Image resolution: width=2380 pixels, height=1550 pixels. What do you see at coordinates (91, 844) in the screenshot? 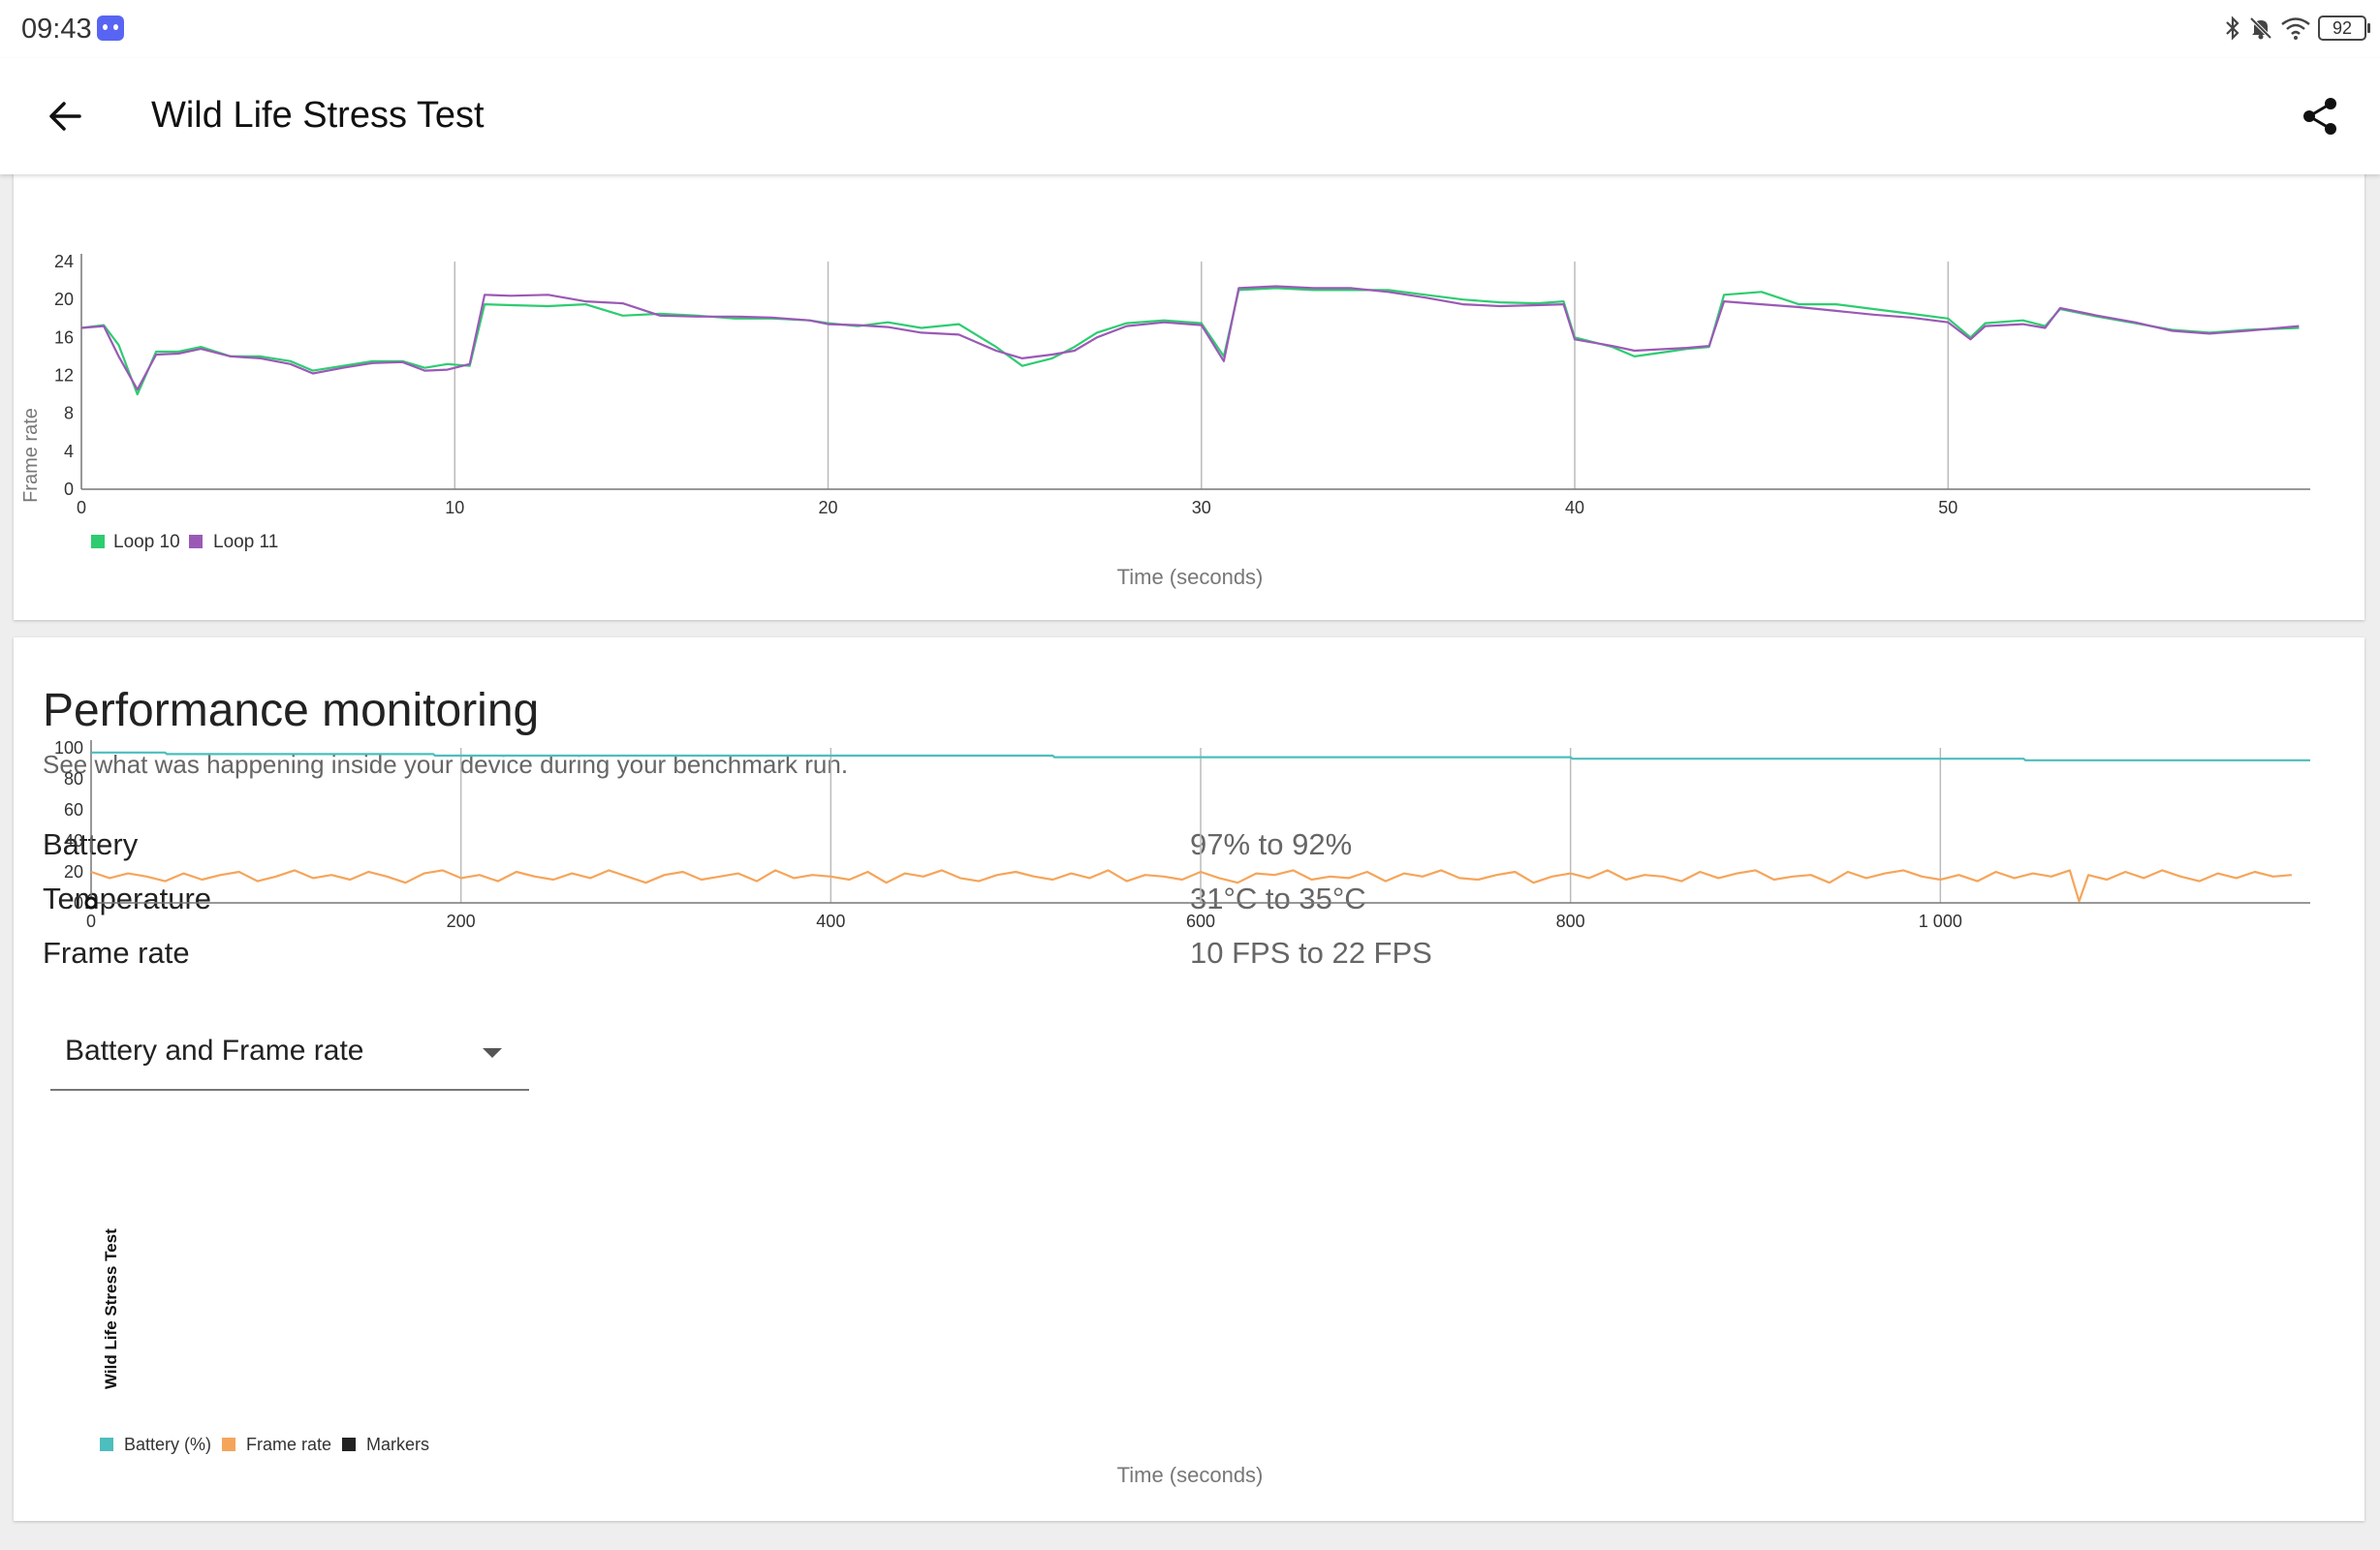
I see `battery-label: Battery` at bounding box center [91, 844].